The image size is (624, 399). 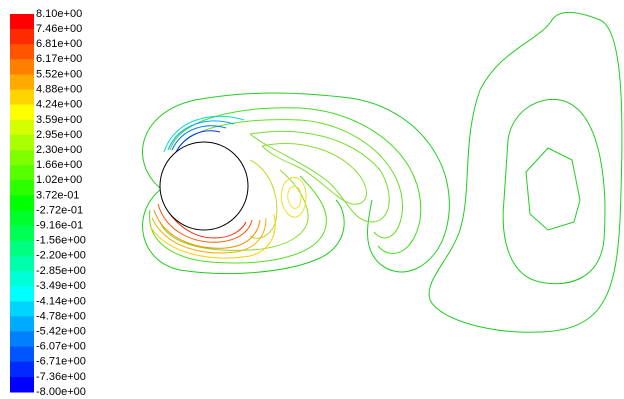 What do you see at coordinates (59, 165) in the screenshot?
I see `colorbar-tick-label: 1.66e+00` at bounding box center [59, 165].